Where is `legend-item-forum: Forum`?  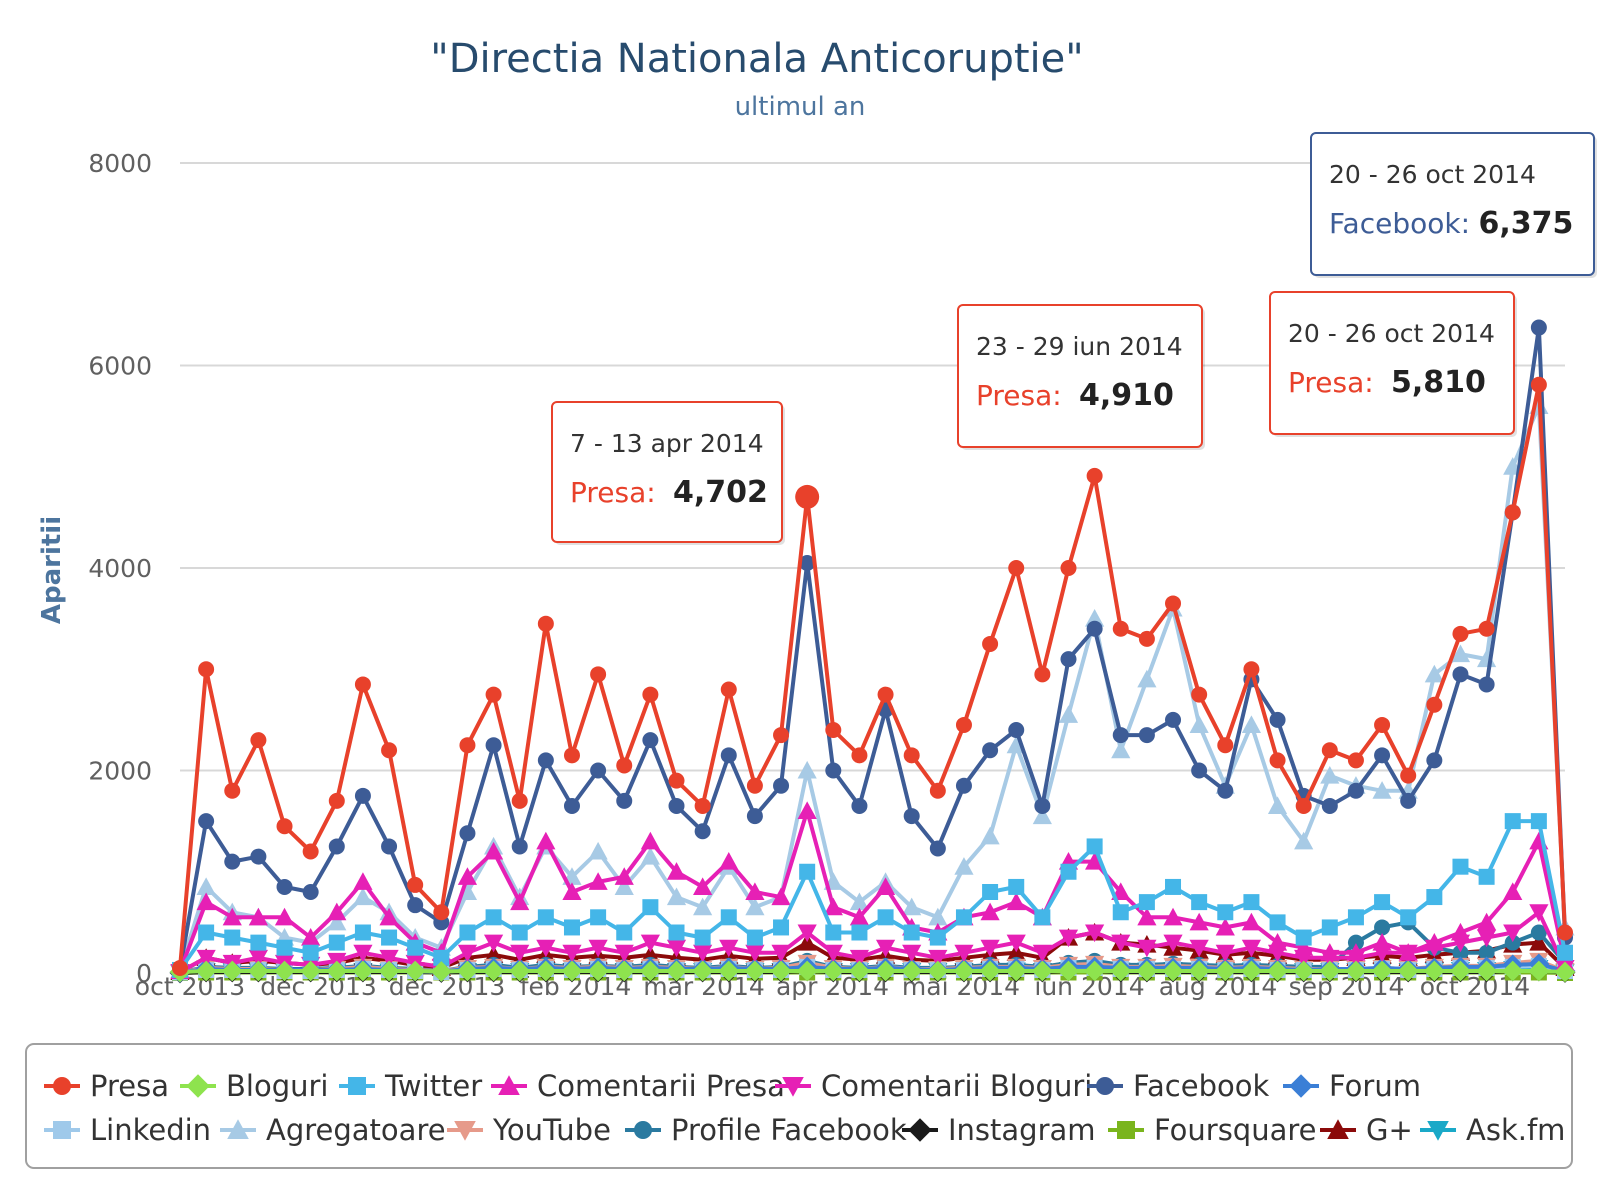 legend-item-forum: Forum is located at coordinates (1352, 1086).